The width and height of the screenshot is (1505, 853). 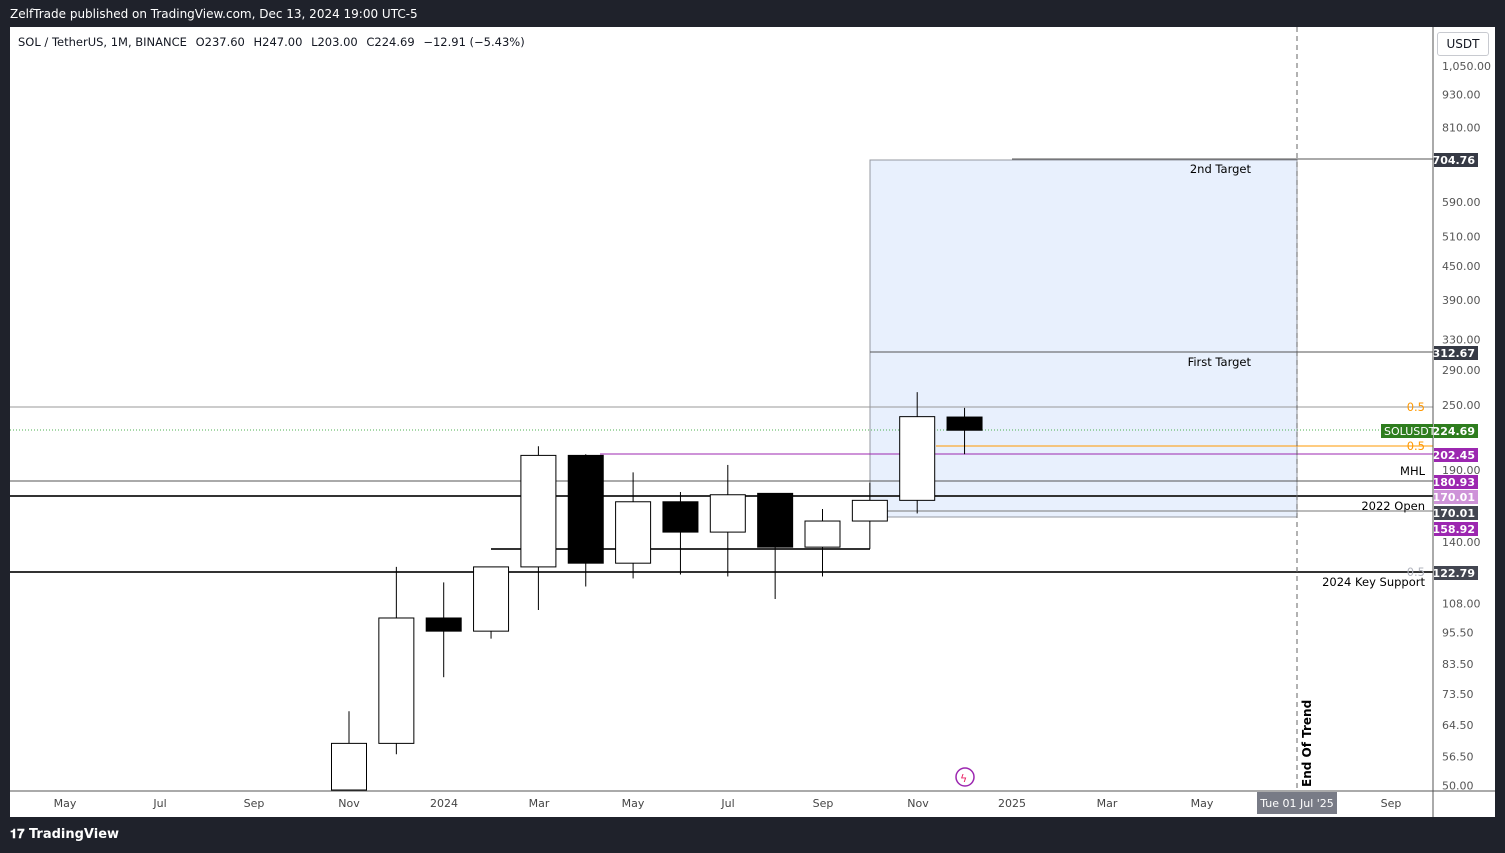 I want to click on price-tick: 108.00, so click(x=1461, y=603).